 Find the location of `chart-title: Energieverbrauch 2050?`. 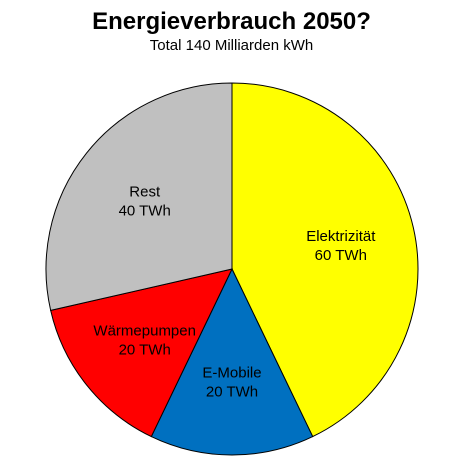

chart-title: Energieverbrauch 2050? is located at coordinates (231, 21).